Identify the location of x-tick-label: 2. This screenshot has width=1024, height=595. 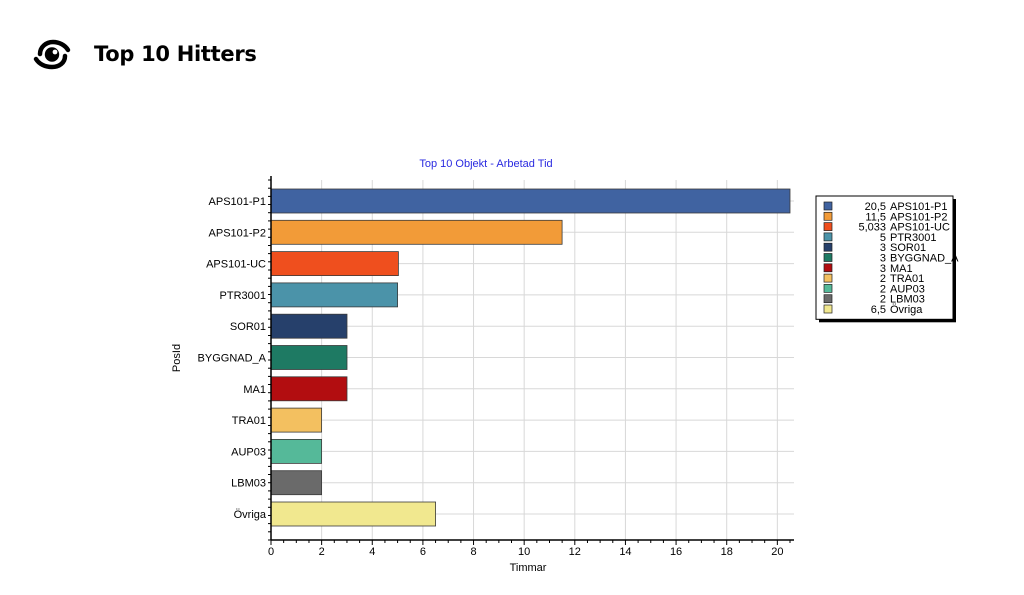
(322, 552).